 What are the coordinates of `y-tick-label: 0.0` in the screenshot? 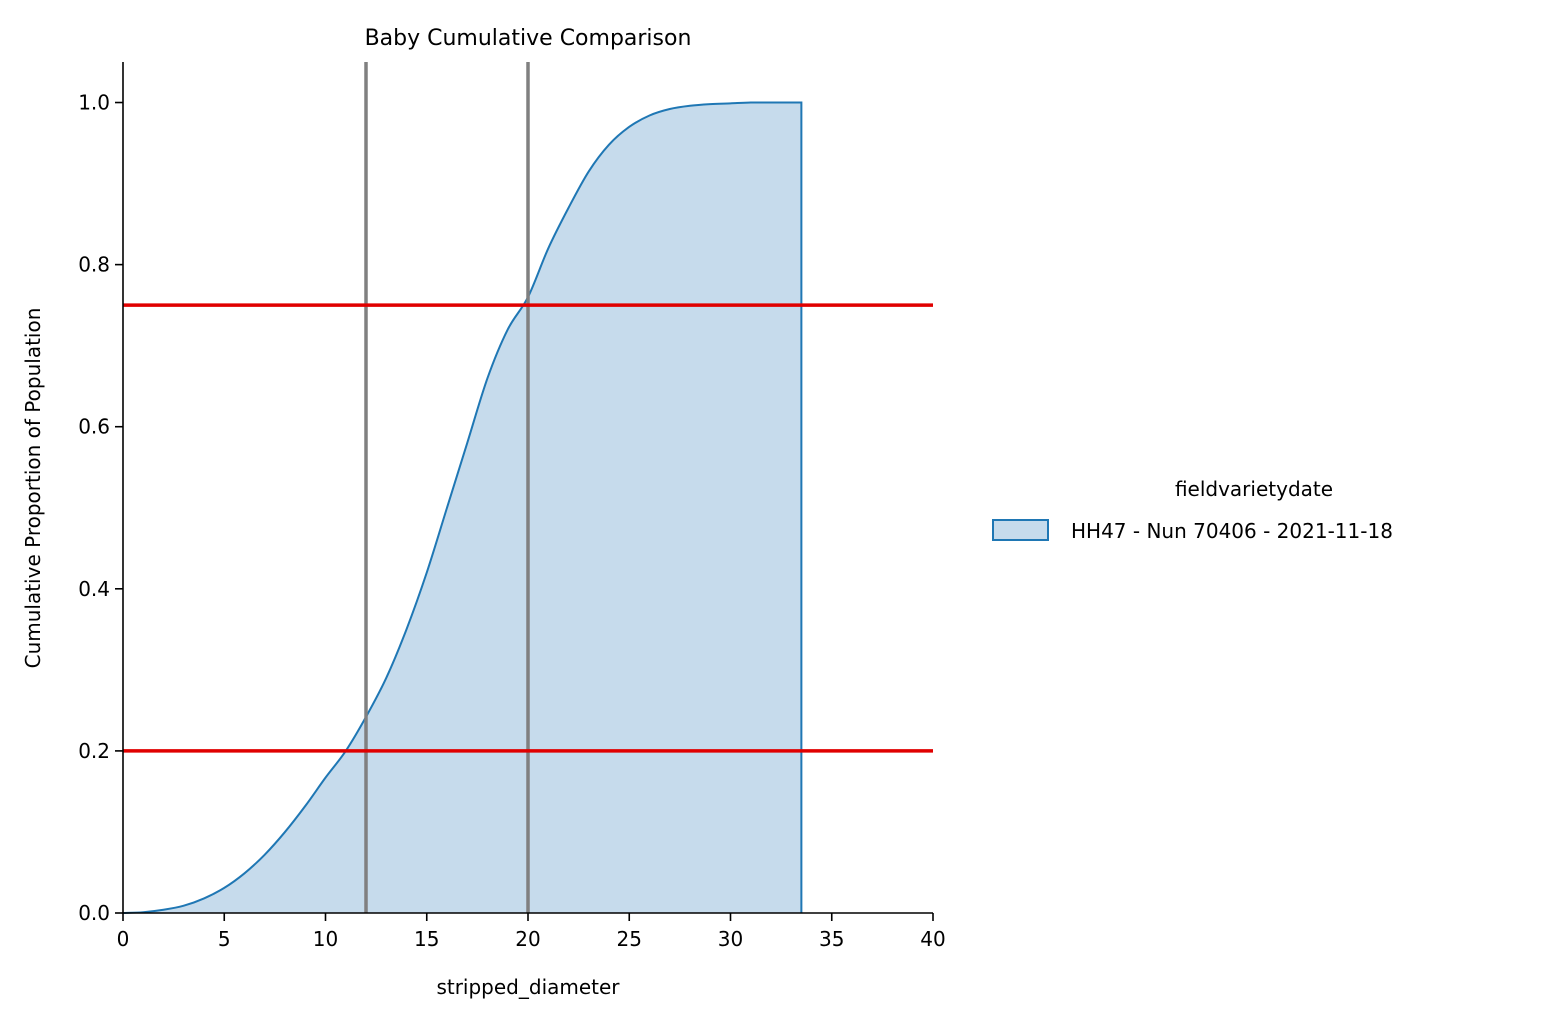 It's located at (94, 913).